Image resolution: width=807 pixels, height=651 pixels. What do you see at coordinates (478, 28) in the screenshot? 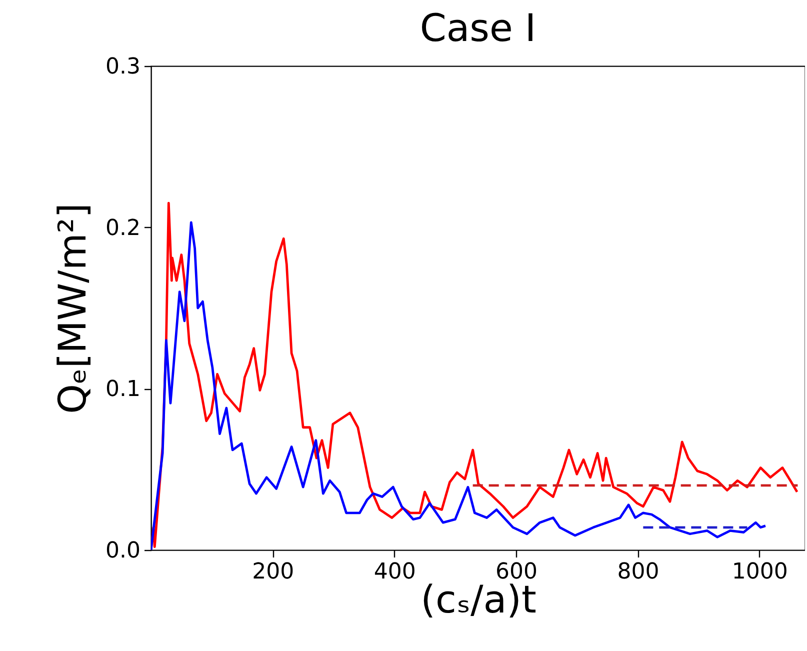
I see `chart-title: Case I` at bounding box center [478, 28].